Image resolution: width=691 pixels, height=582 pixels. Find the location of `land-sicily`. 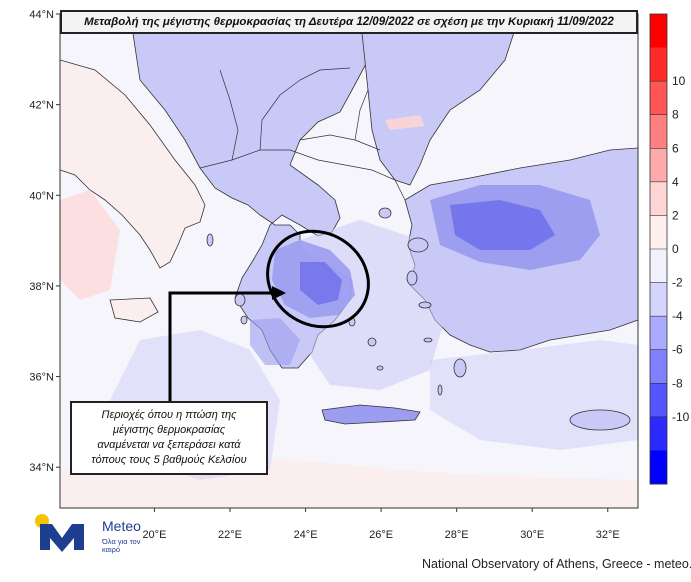

land-sicily is located at coordinates (134, 310).